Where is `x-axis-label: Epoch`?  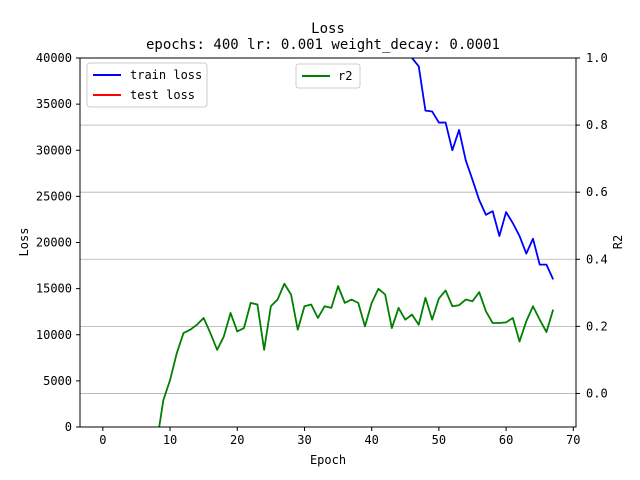
x-axis-label: Epoch is located at coordinates (328, 460).